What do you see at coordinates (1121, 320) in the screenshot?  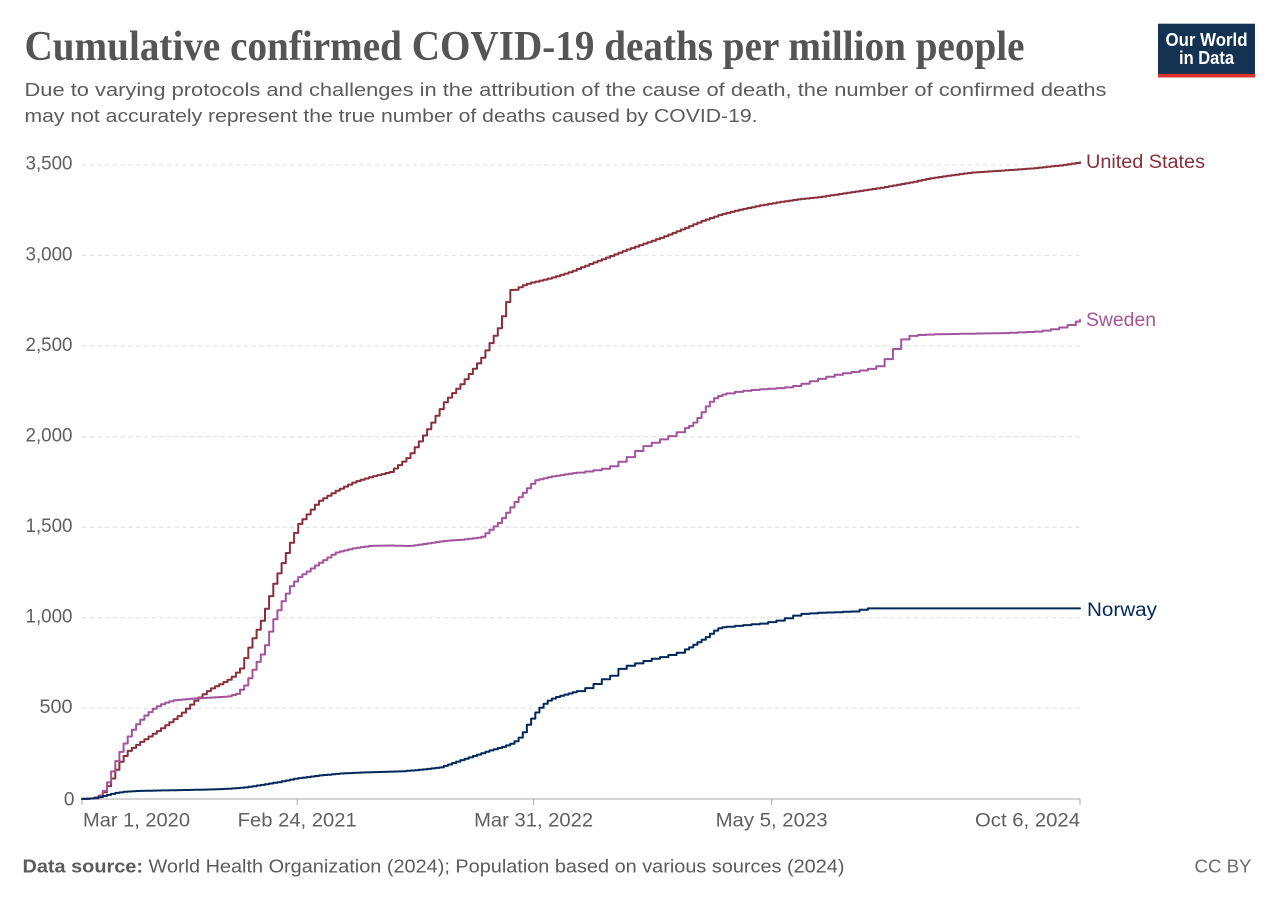 I see `svg-text: Sweden` at bounding box center [1121, 320].